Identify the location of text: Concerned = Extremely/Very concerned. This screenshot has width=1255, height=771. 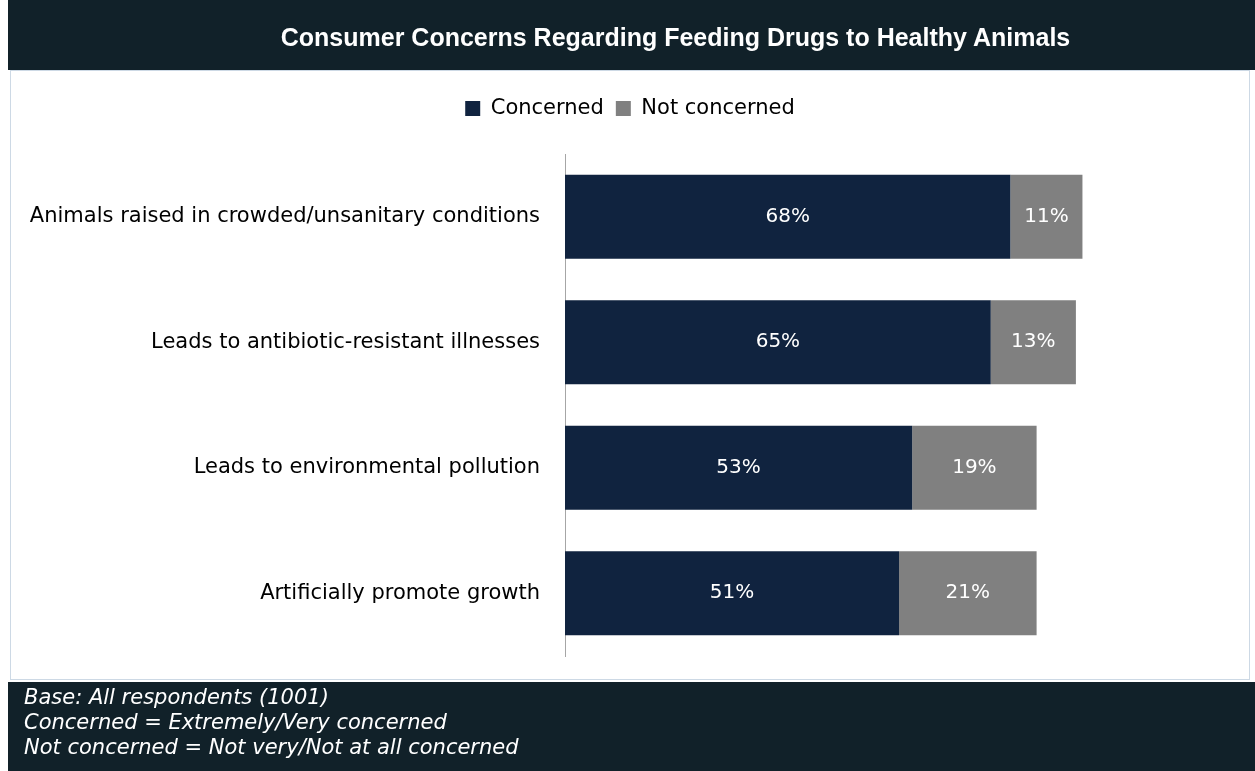
(236, 722).